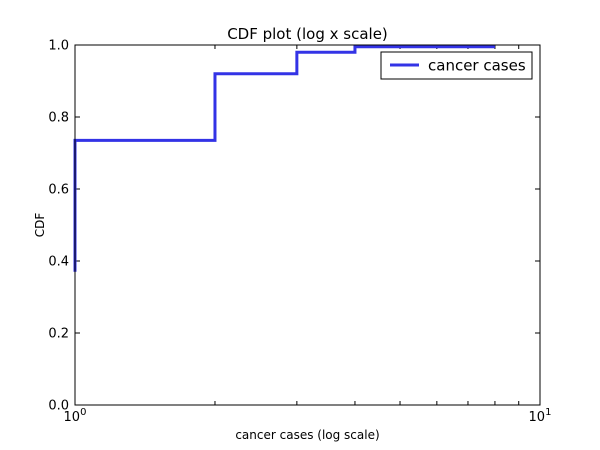  What do you see at coordinates (58, 262) in the screenshot?
I see `y-tick-label: 0.4` at bounding box center [58, 262].